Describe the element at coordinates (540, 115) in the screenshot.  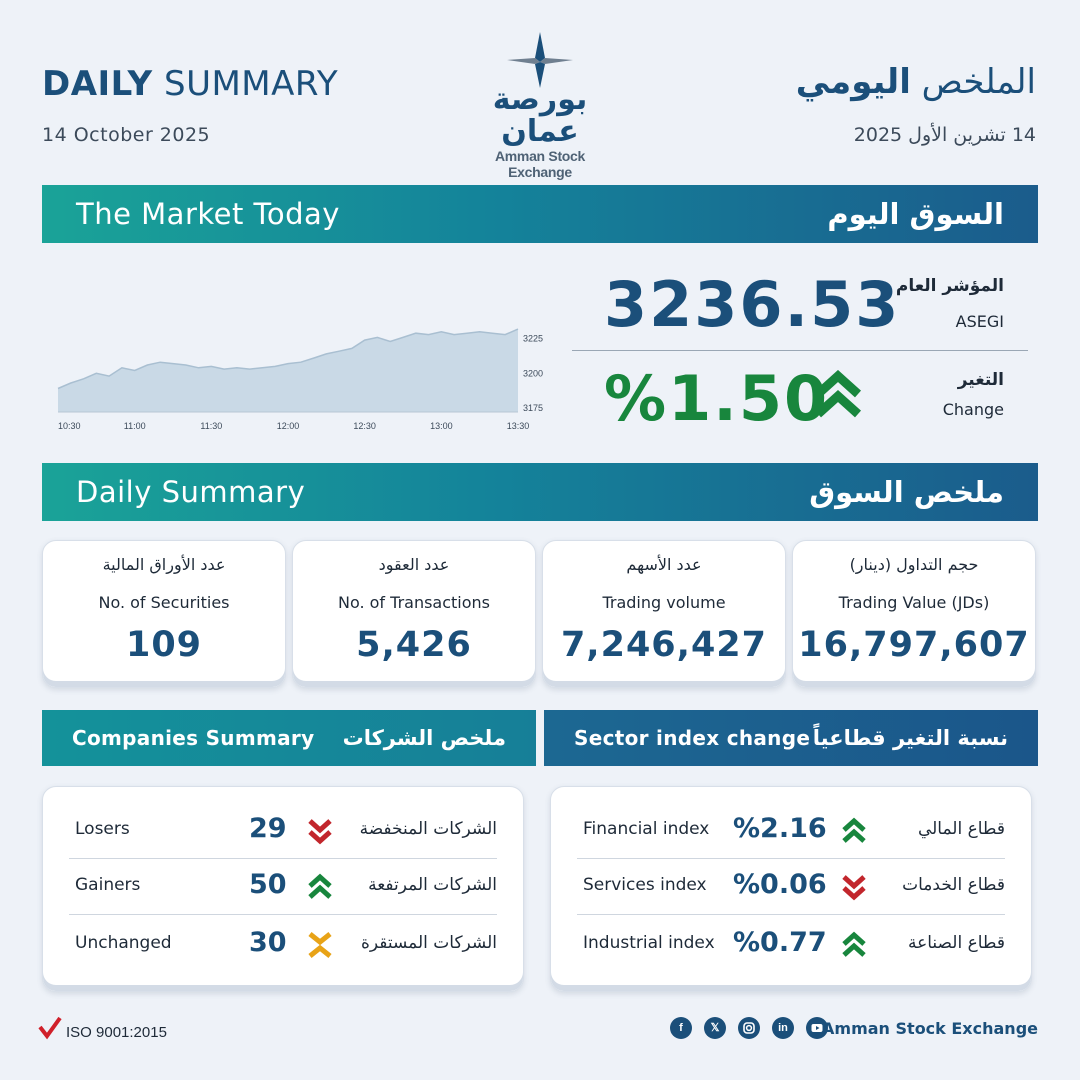
I see `logo-text-ar: بورصة عمان` at that location.